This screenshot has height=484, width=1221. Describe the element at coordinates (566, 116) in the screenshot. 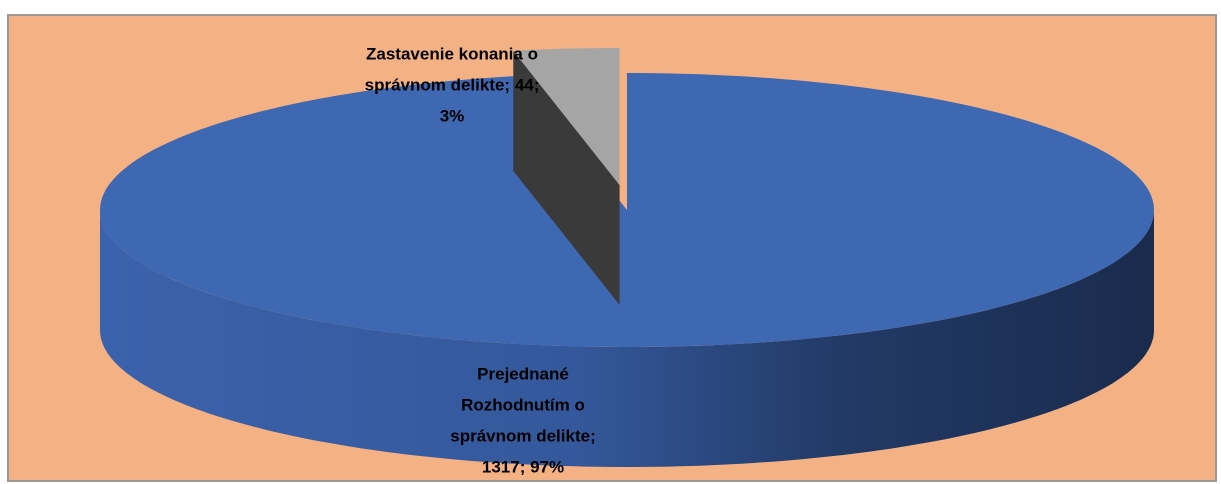

I see `slice` at that location.